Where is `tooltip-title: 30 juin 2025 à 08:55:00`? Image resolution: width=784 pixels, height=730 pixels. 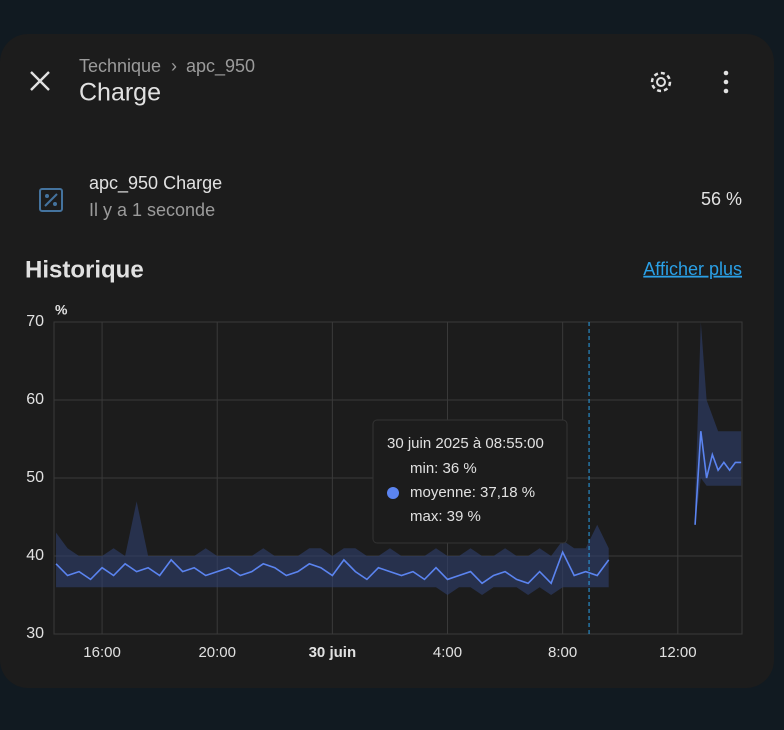
tooltip-title: 30 juin 2025 à 08:55:00 is located at coordinates (465, 443).